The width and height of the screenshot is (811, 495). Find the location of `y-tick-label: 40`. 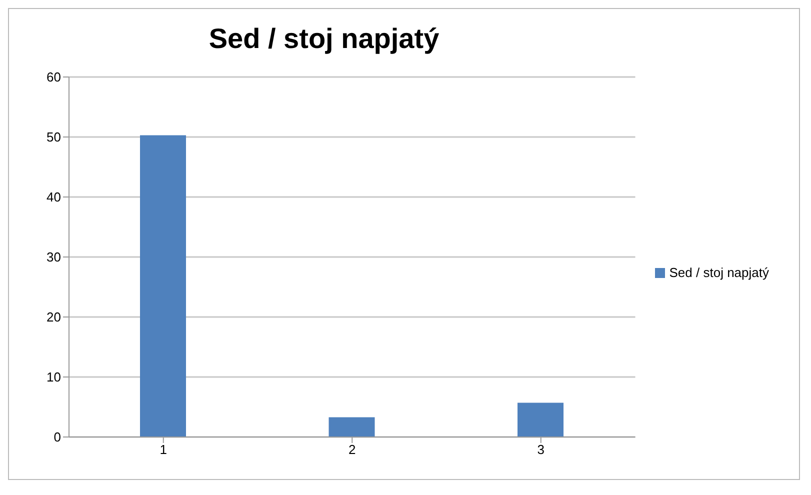

y-tick-label: 40 is located at coordinates (53, 197).